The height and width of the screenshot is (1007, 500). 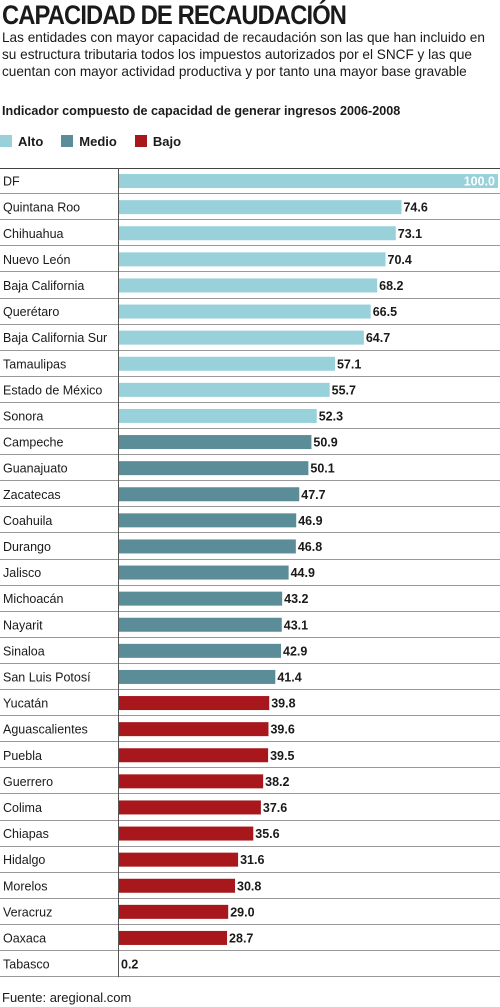 What do you see at coordinates (25, 704) in the screenshot?
I see `category-label: Yucatán` at bounding box center [25, 704].